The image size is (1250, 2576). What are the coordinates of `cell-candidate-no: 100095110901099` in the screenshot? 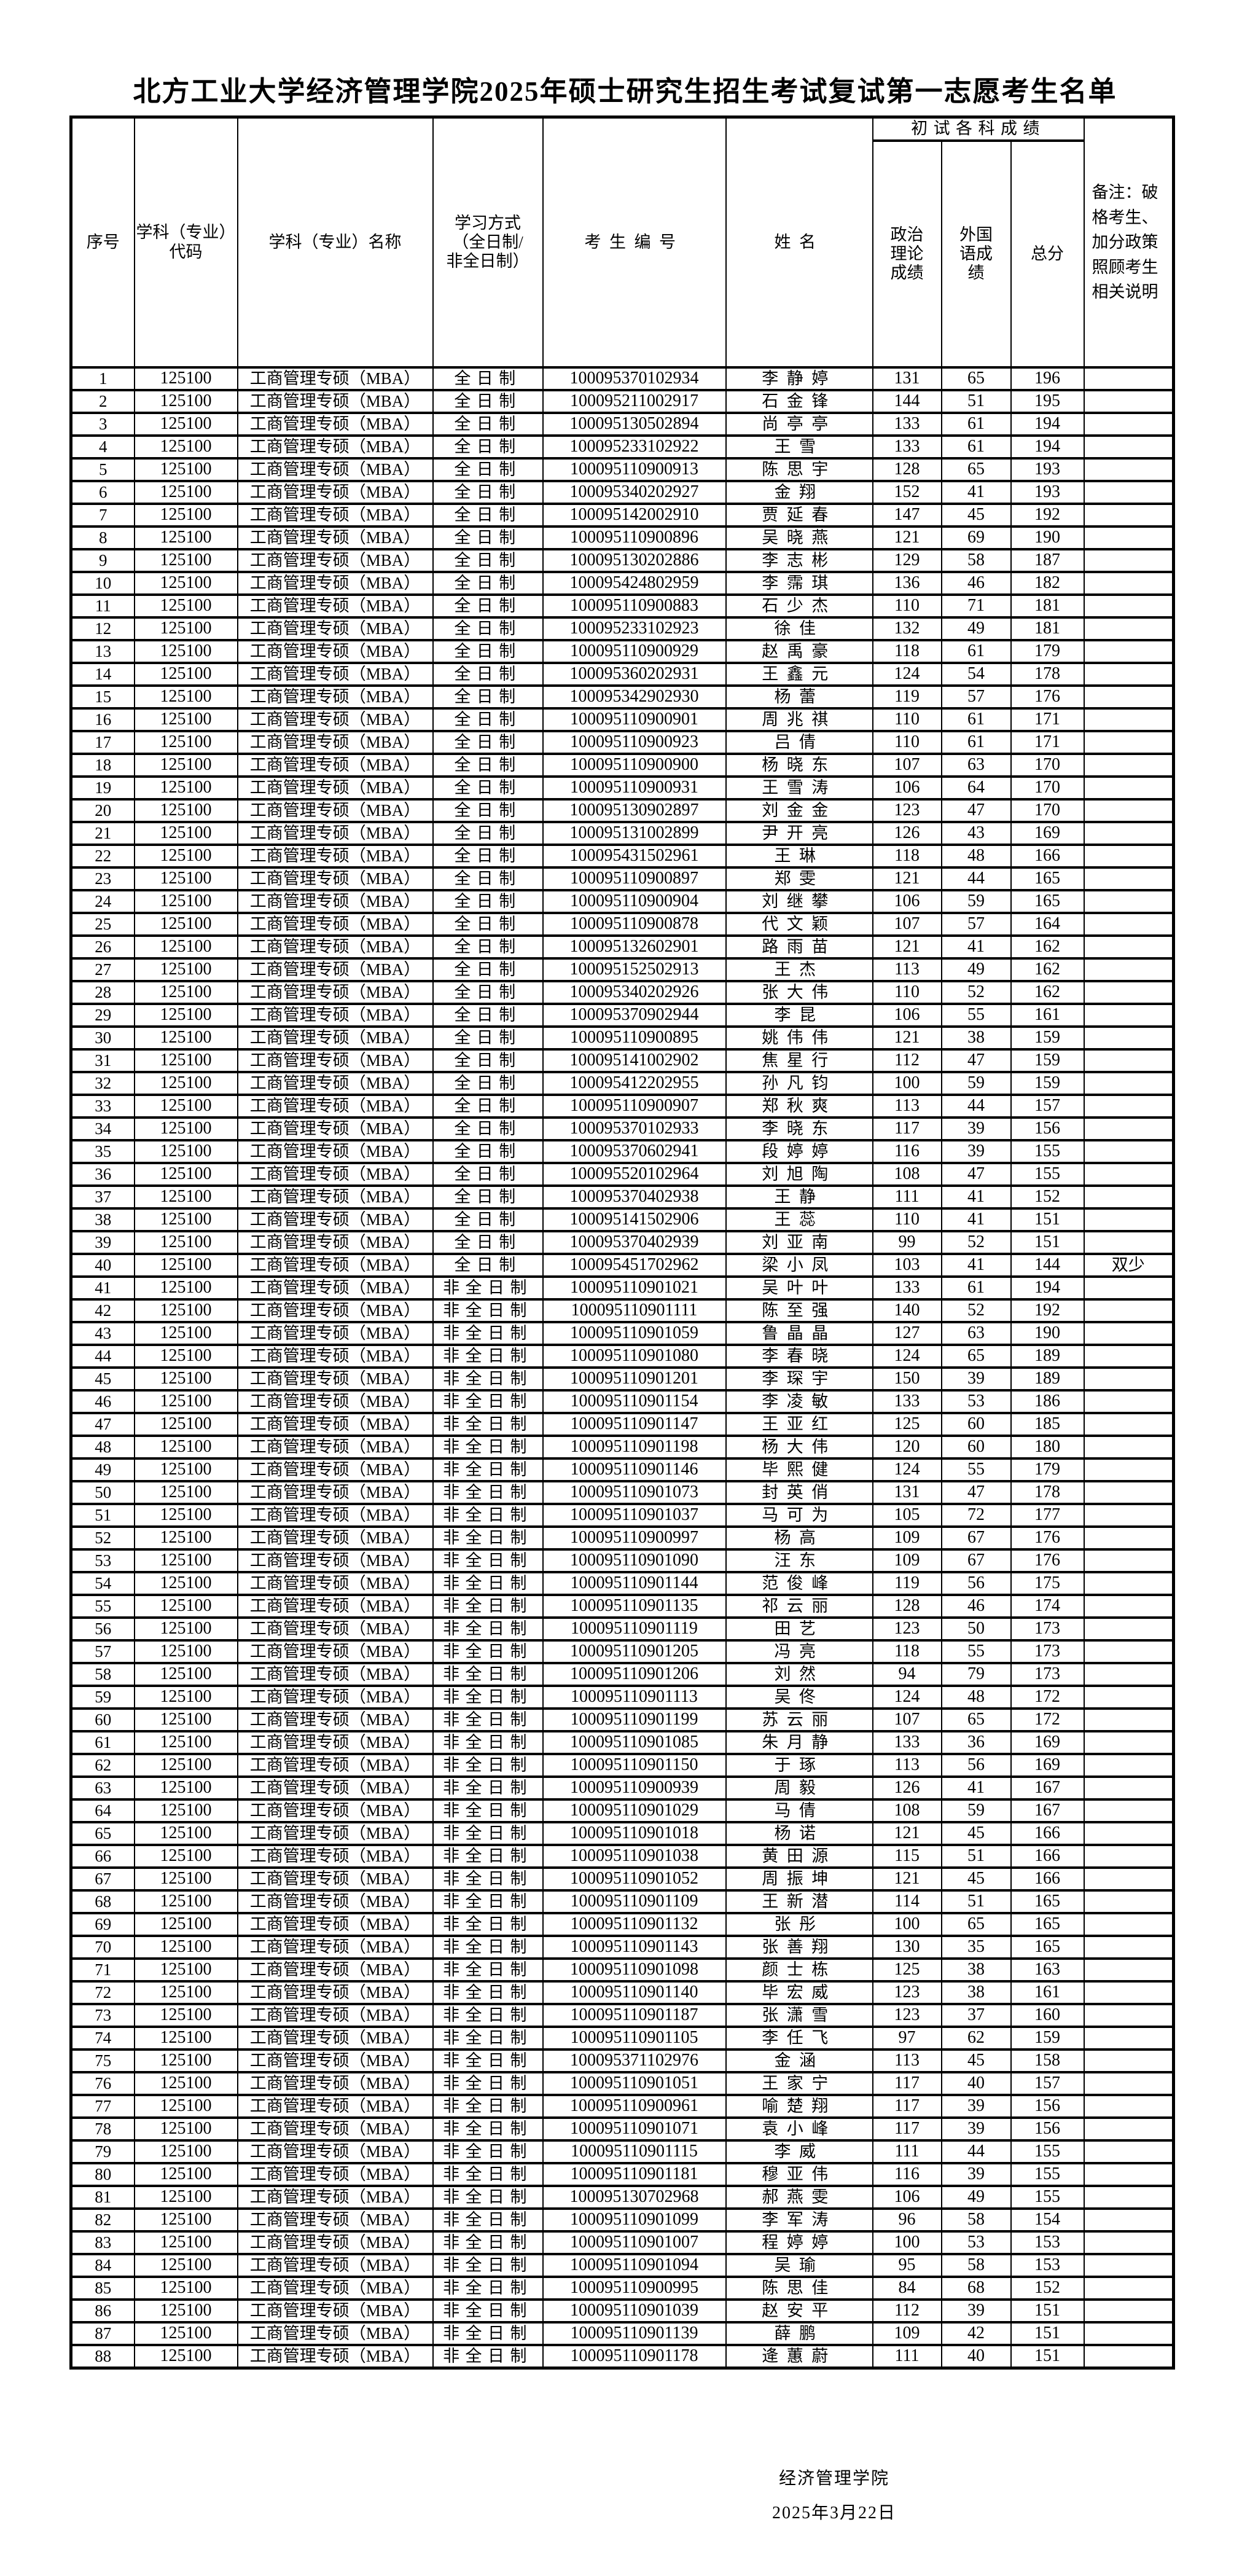 It's located at (634, 2220).